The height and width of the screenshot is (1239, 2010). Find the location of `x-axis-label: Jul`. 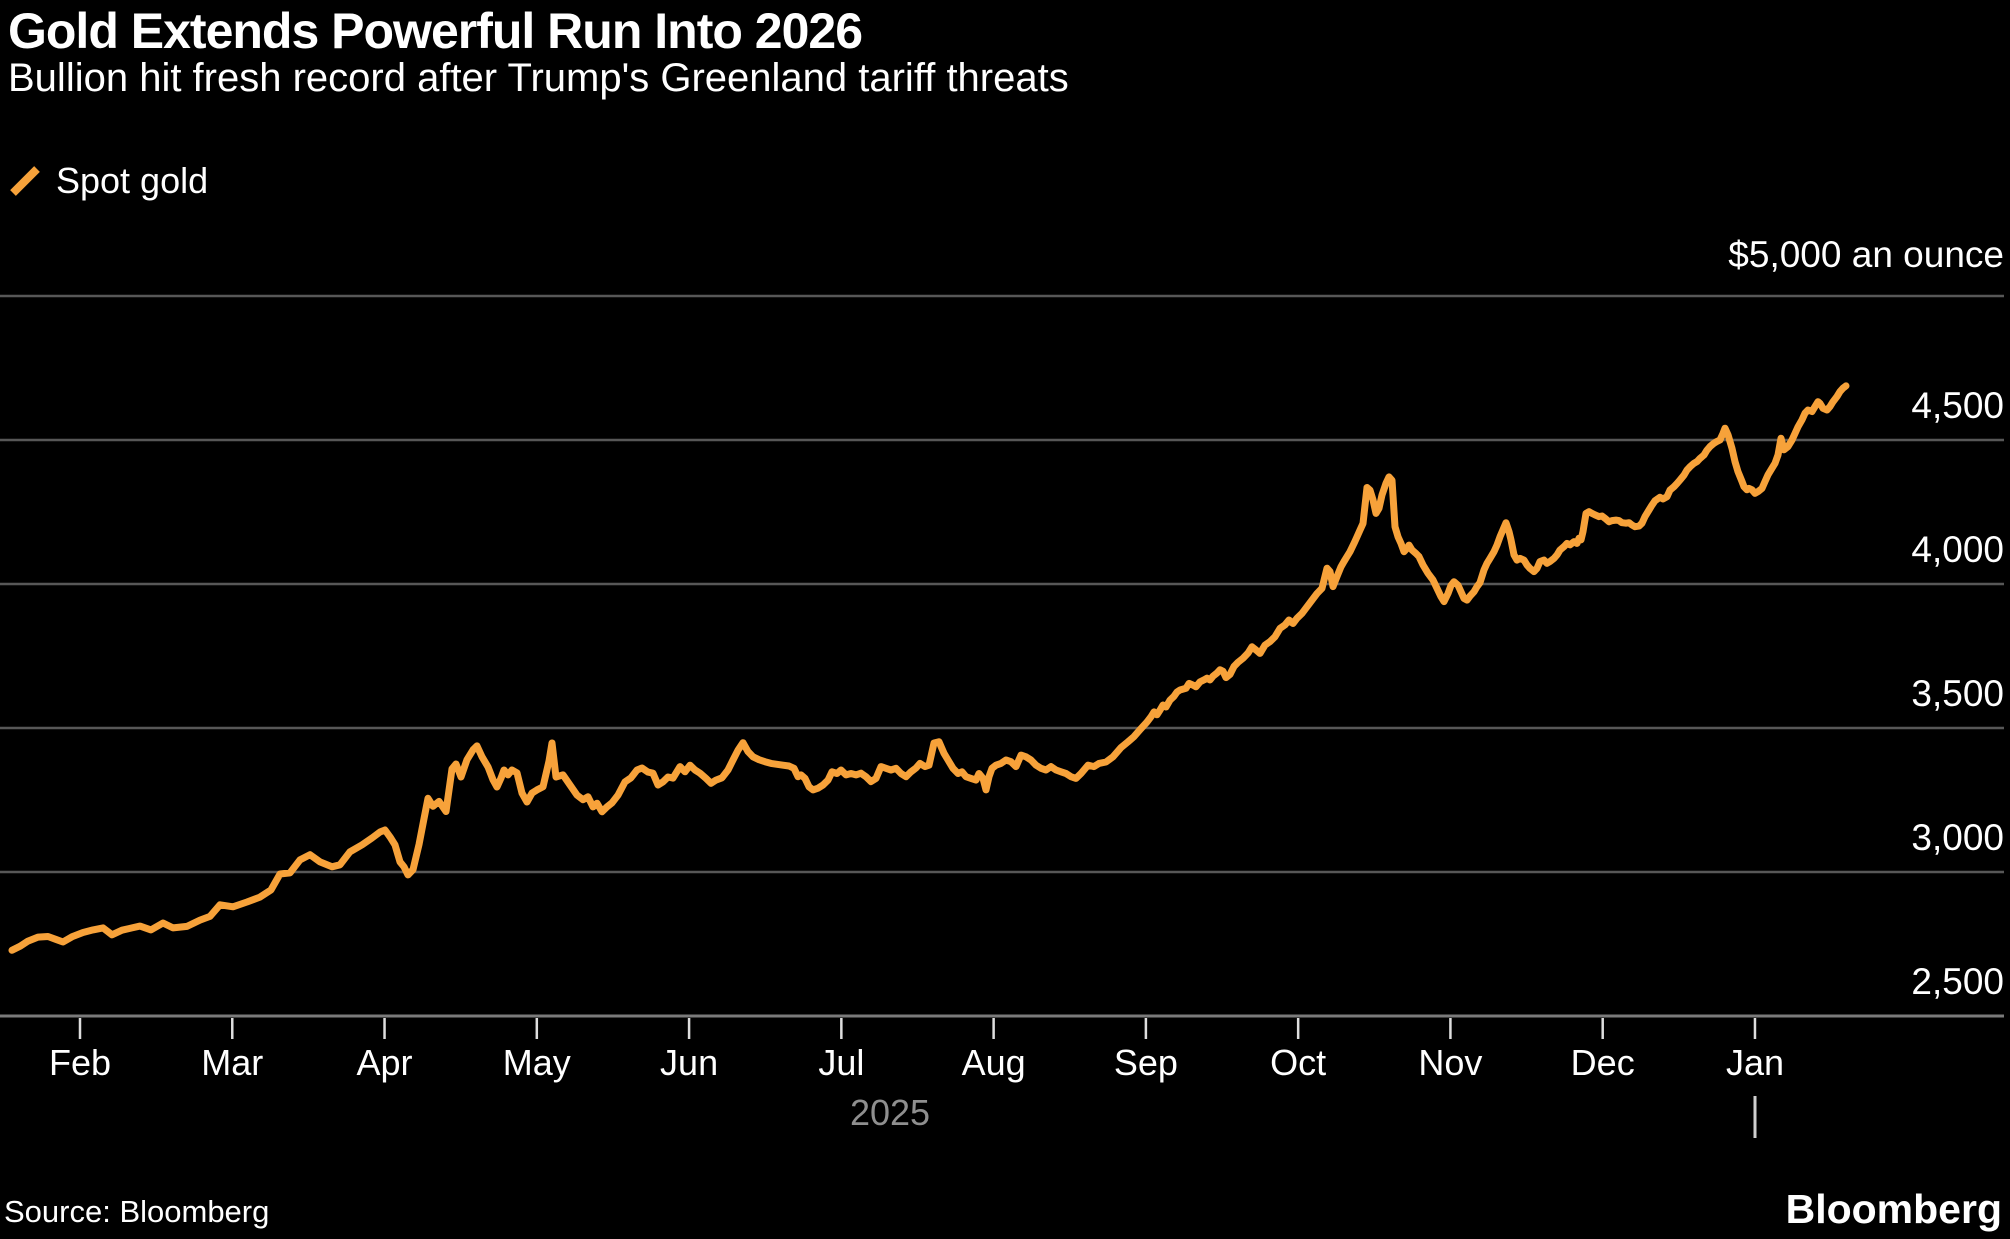

x-axis-label: Jul is located at coordinates (841, 1062).